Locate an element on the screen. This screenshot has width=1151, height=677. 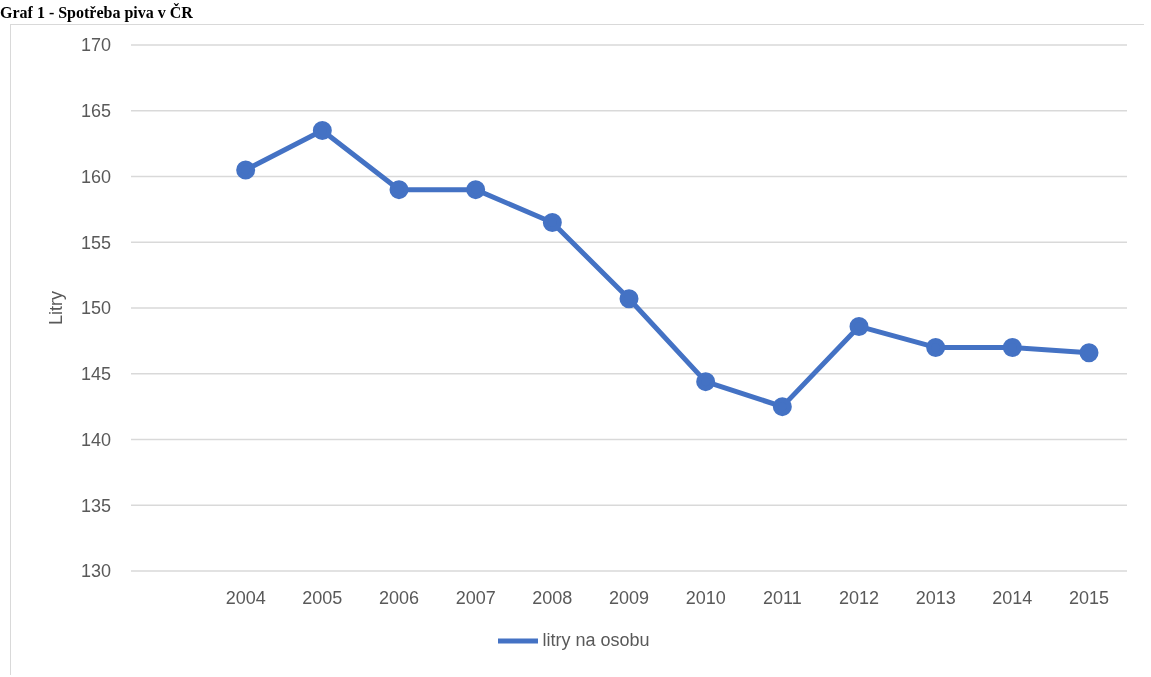
x-tick-label: 2014 is located at coordinates (1012, 597).